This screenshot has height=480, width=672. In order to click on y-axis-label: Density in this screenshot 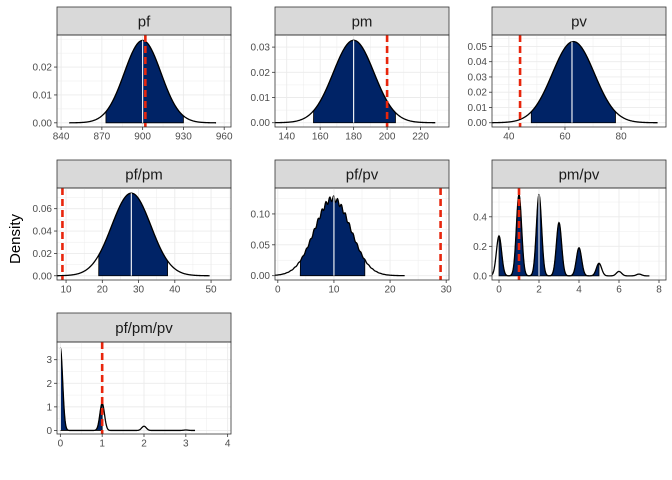, I will do `click(15, 238)`.